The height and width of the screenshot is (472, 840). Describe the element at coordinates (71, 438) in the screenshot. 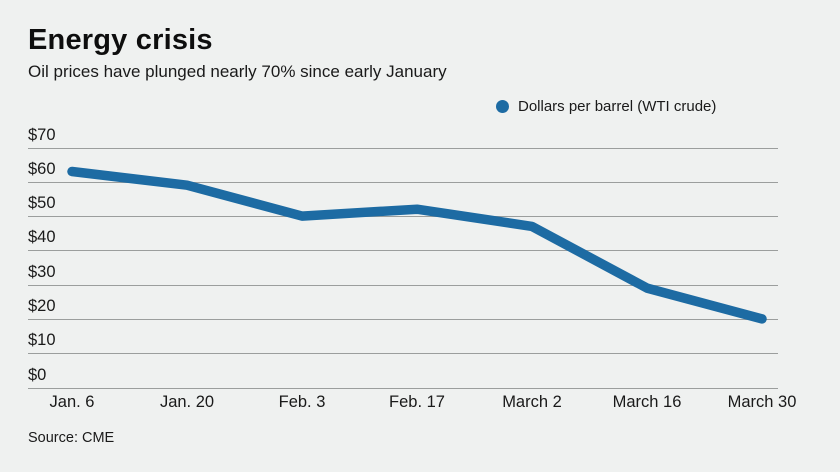

I see `source-note: Source: CME` at that location.